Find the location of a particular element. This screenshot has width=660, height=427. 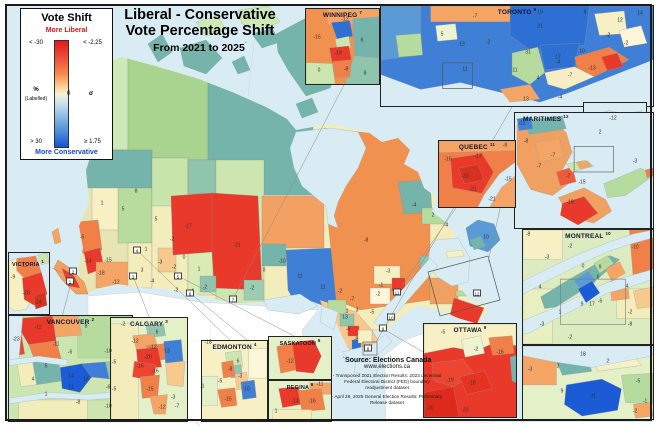

legend-labelled-label: (Labelled) is located at coordinates (36, 99).